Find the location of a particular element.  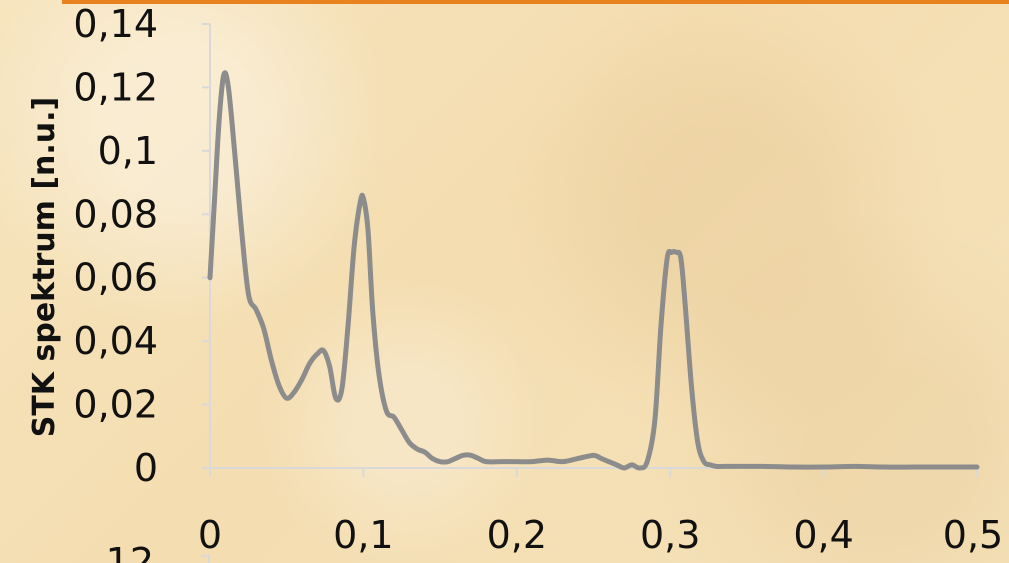

y-tick-label: 0,04 is located at coordinates (115, 341).